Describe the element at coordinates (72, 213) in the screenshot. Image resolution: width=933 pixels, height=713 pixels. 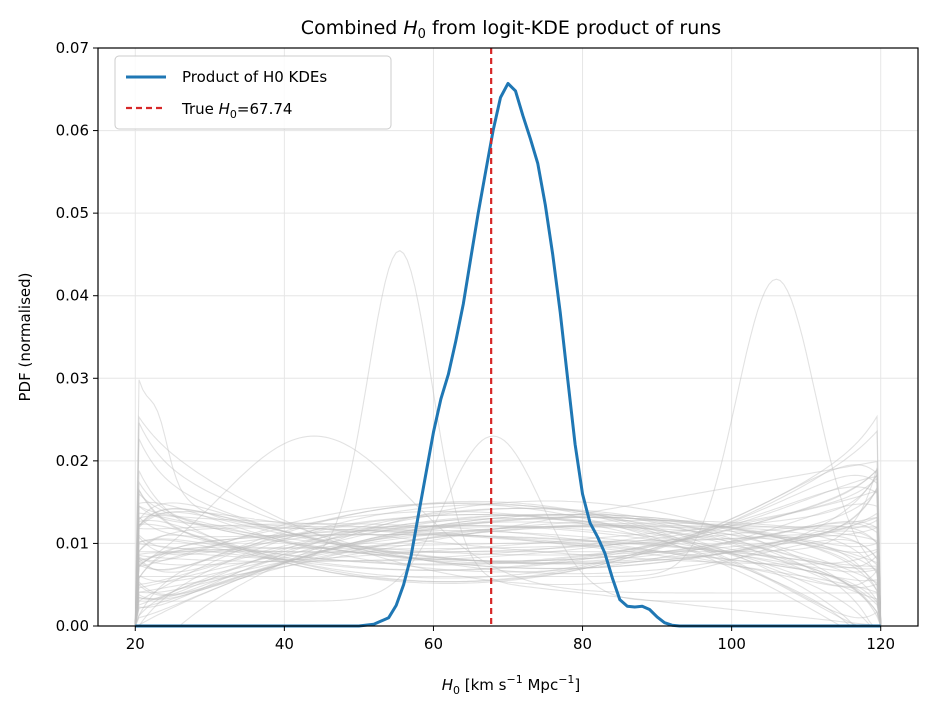
I see `y-tick-label: 0.05` at that location.